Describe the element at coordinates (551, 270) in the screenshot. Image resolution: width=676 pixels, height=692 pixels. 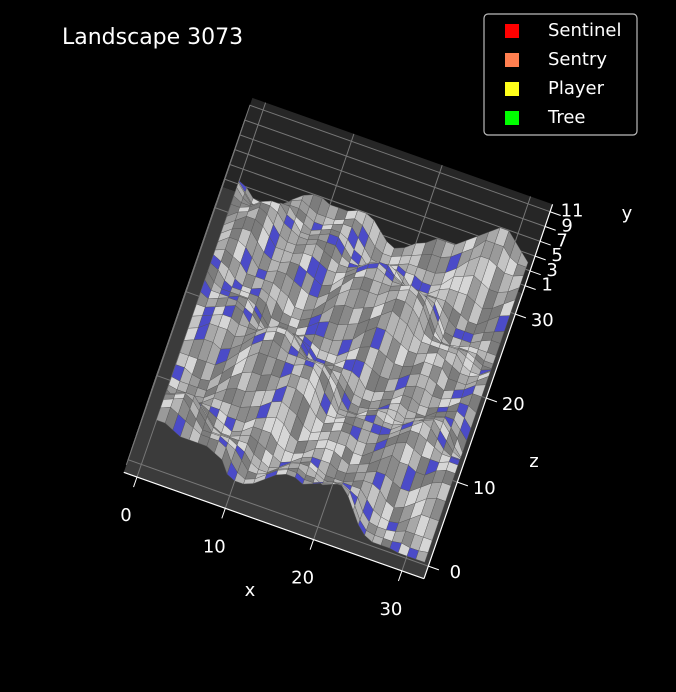
I see `y-tick-label: 3` at that location.